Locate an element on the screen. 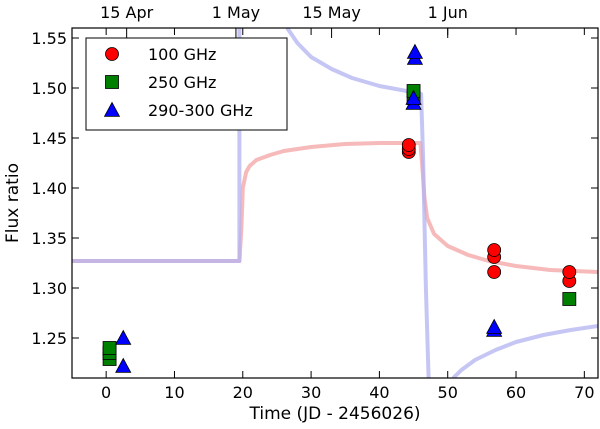  date-tick-label: 15 May is located at coordinates (331, 12).